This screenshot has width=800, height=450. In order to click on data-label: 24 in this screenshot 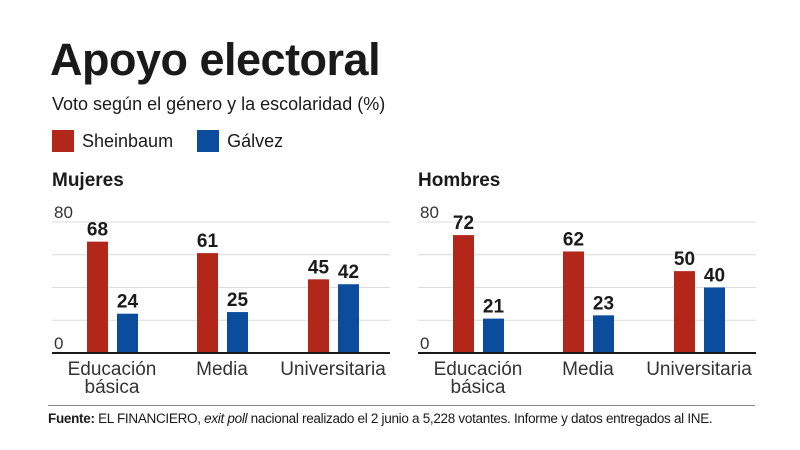, I will do `click(128, 302)`.